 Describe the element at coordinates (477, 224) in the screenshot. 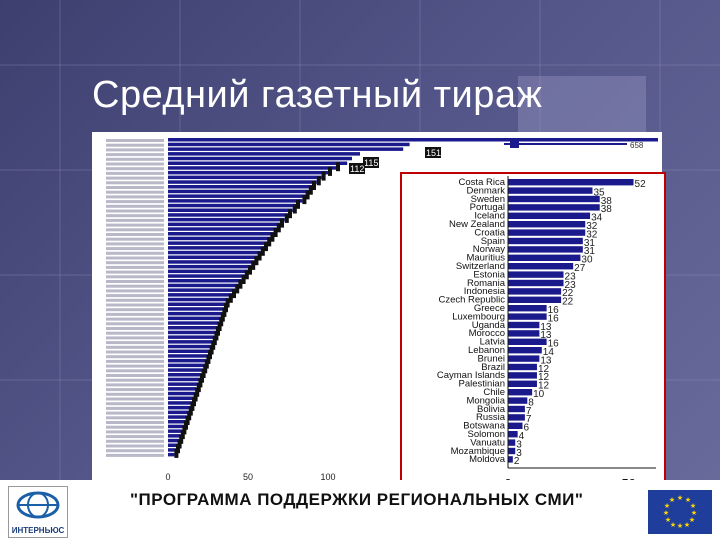

I see `category-label: New Zealand` at that location.